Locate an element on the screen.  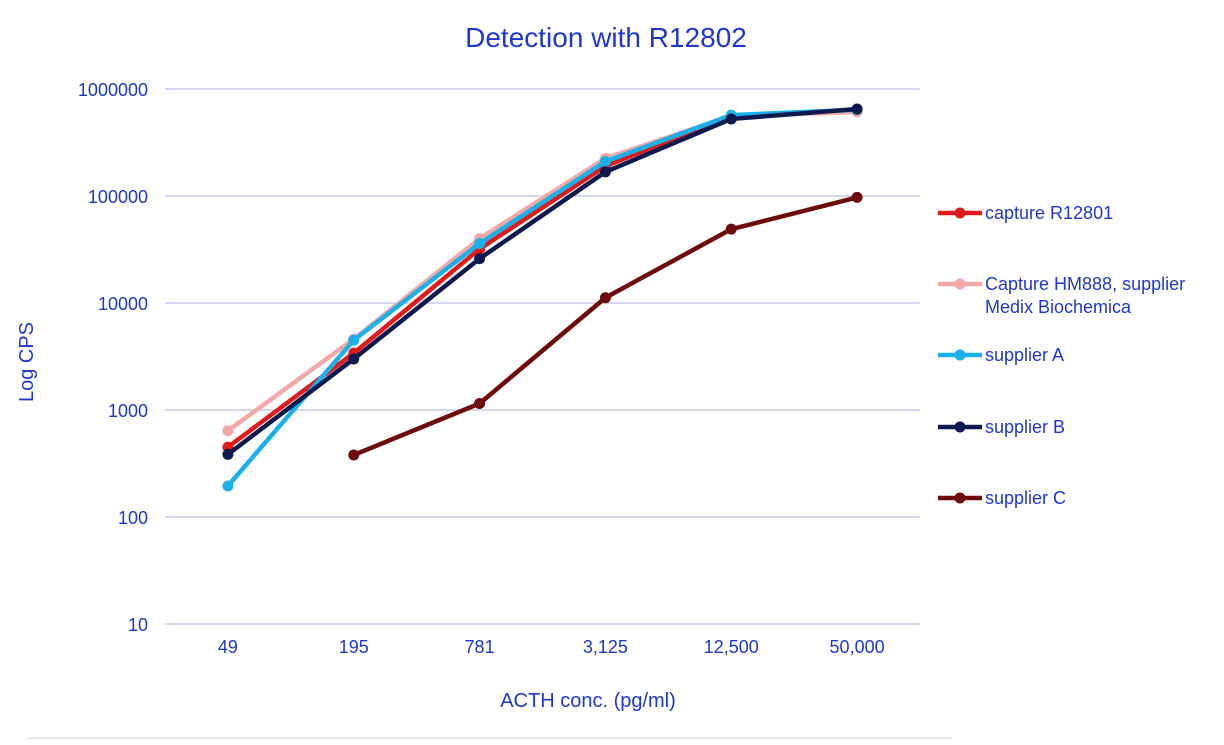
y-tick-label: 1000000 is located at coordinates (113, 90).